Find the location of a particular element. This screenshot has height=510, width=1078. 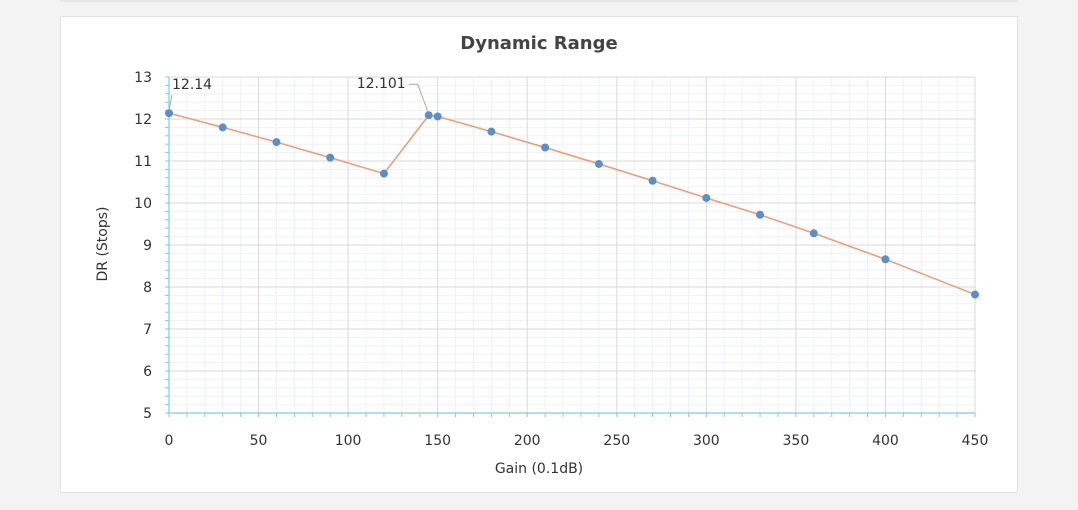

data-label: 12.14 is located at coordinates (192, 85).